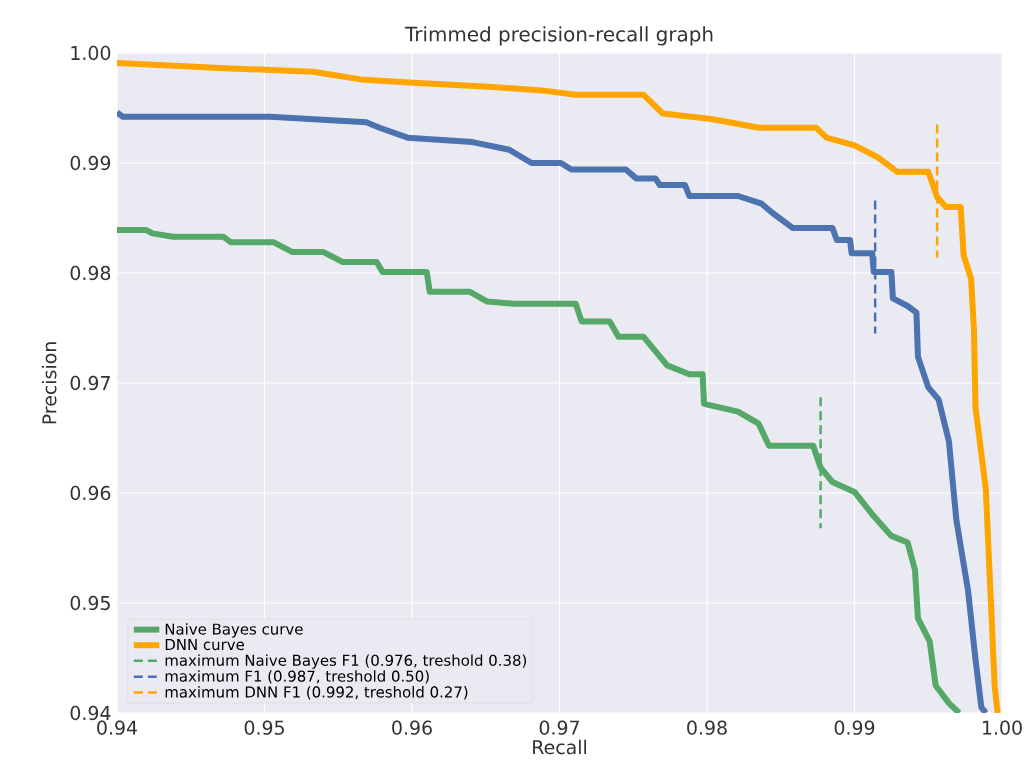  I want to click on x-tick-label: 0.94, so click(117, 727).